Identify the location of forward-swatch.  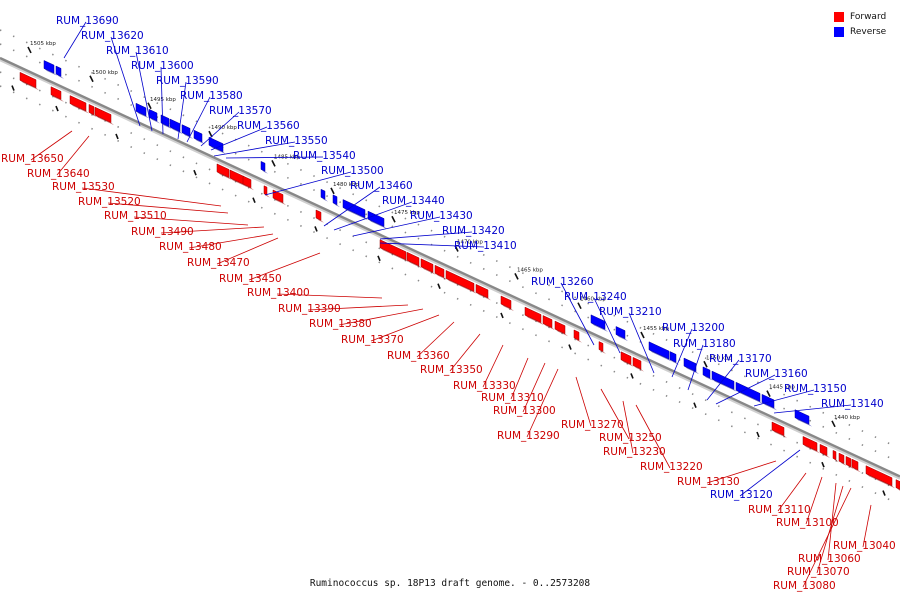
(839, 16).